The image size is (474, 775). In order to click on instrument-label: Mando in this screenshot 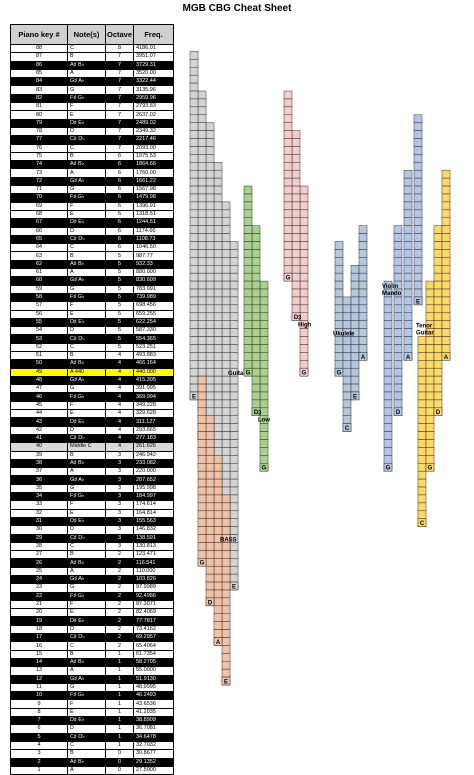, I will do `click(392, 294)`.